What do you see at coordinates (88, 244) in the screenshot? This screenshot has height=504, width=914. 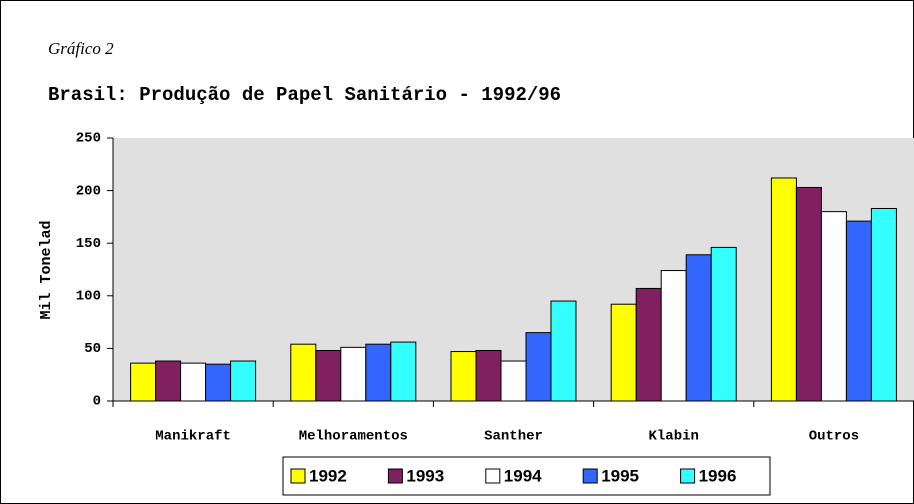 I see `y-tick-label: 150` at bounding box center [88, 244].